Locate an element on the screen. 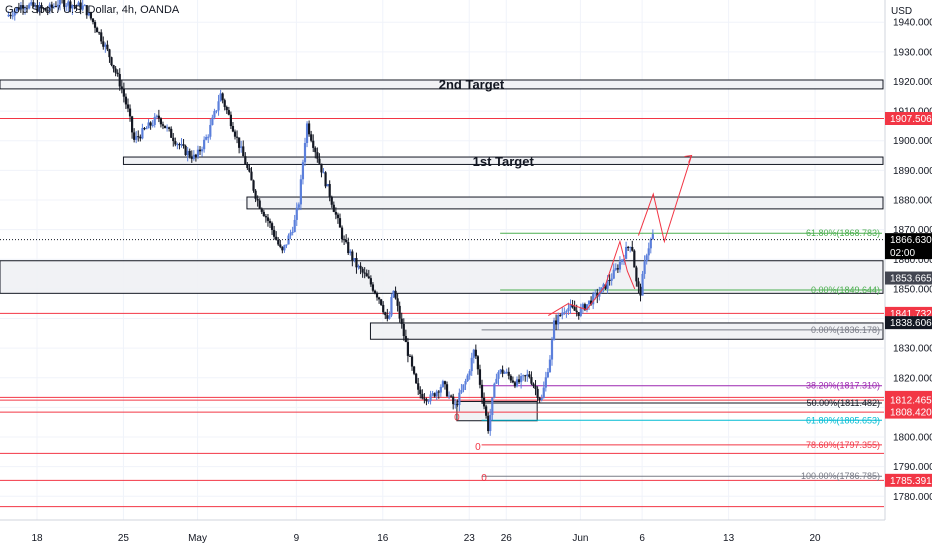 This screenshot has width=932, height=550. price-tick-label: 1930.000 is located at coordinates (912, 52).